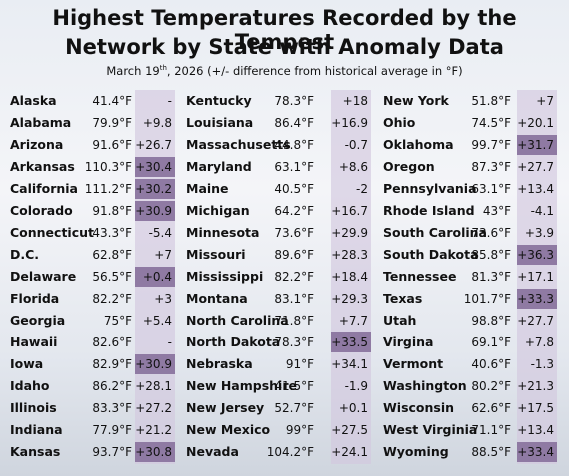 This screenshot has height=476, width=569. What do you see at coordinates (353, 166) in the screenshot?
I see `anomaly: +8.6` at bounding box center [353, 166].